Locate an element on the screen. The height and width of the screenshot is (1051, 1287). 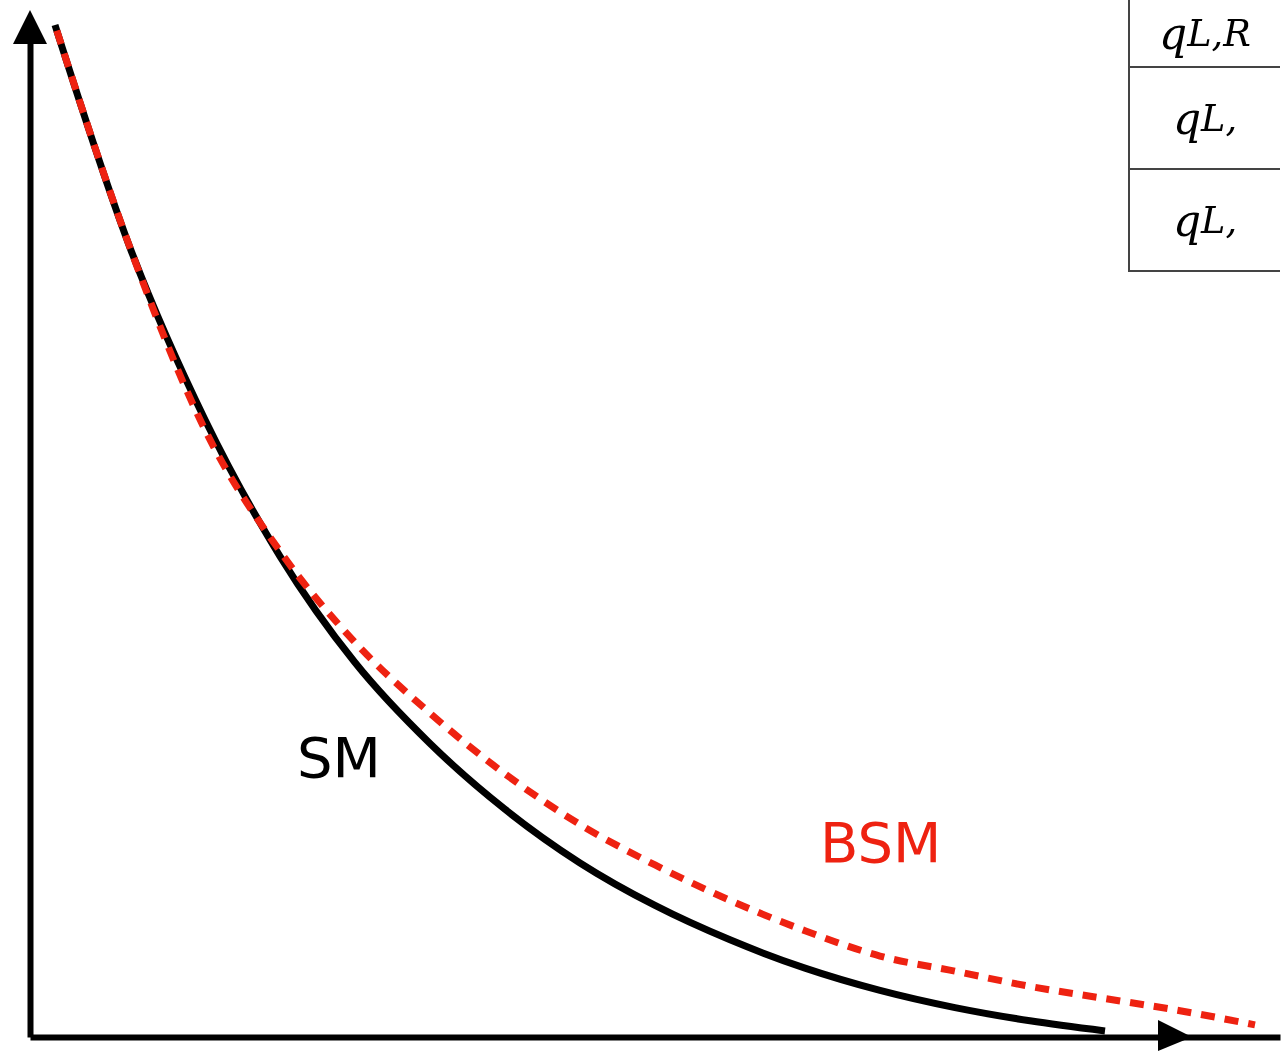
series-label: BSM is located at coordinates (881, 842).